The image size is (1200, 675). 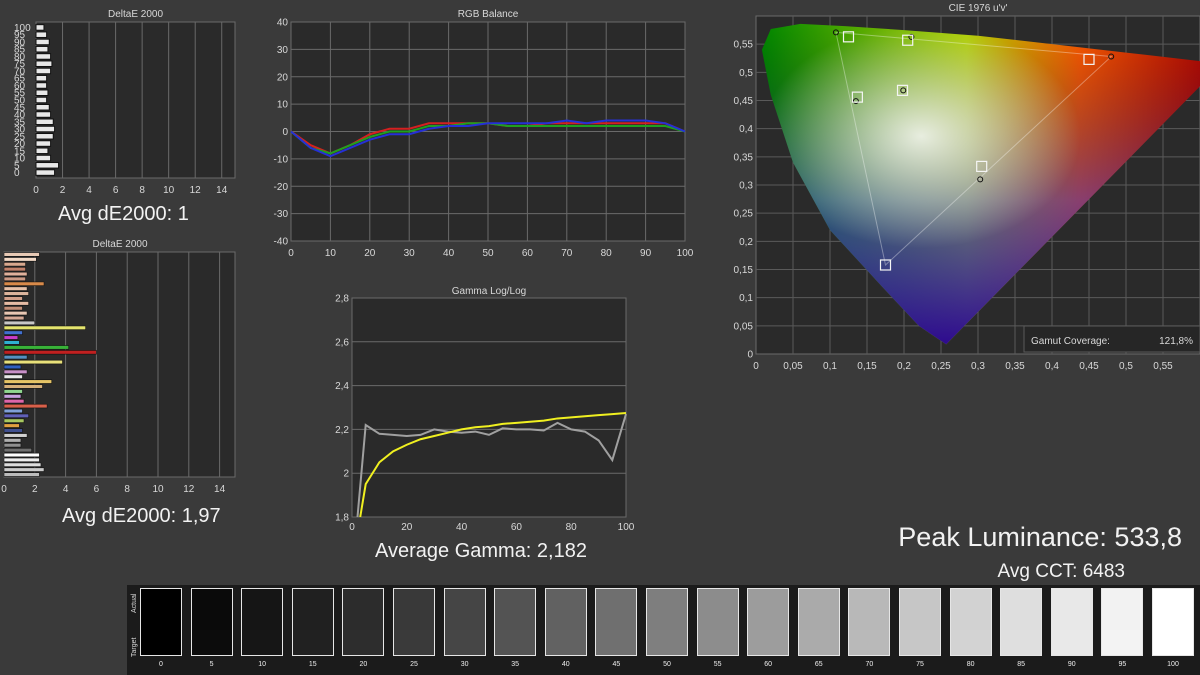 I want to click on x-tick-label: 0,25, so click(x=941, y=366).